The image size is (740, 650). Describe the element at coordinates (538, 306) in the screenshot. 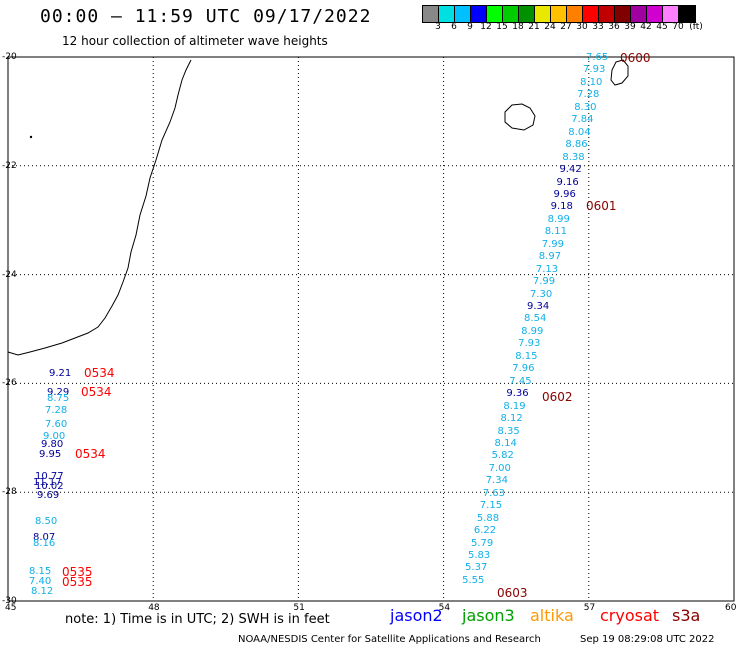

I see `wave-height-label: 9.34` at that location.